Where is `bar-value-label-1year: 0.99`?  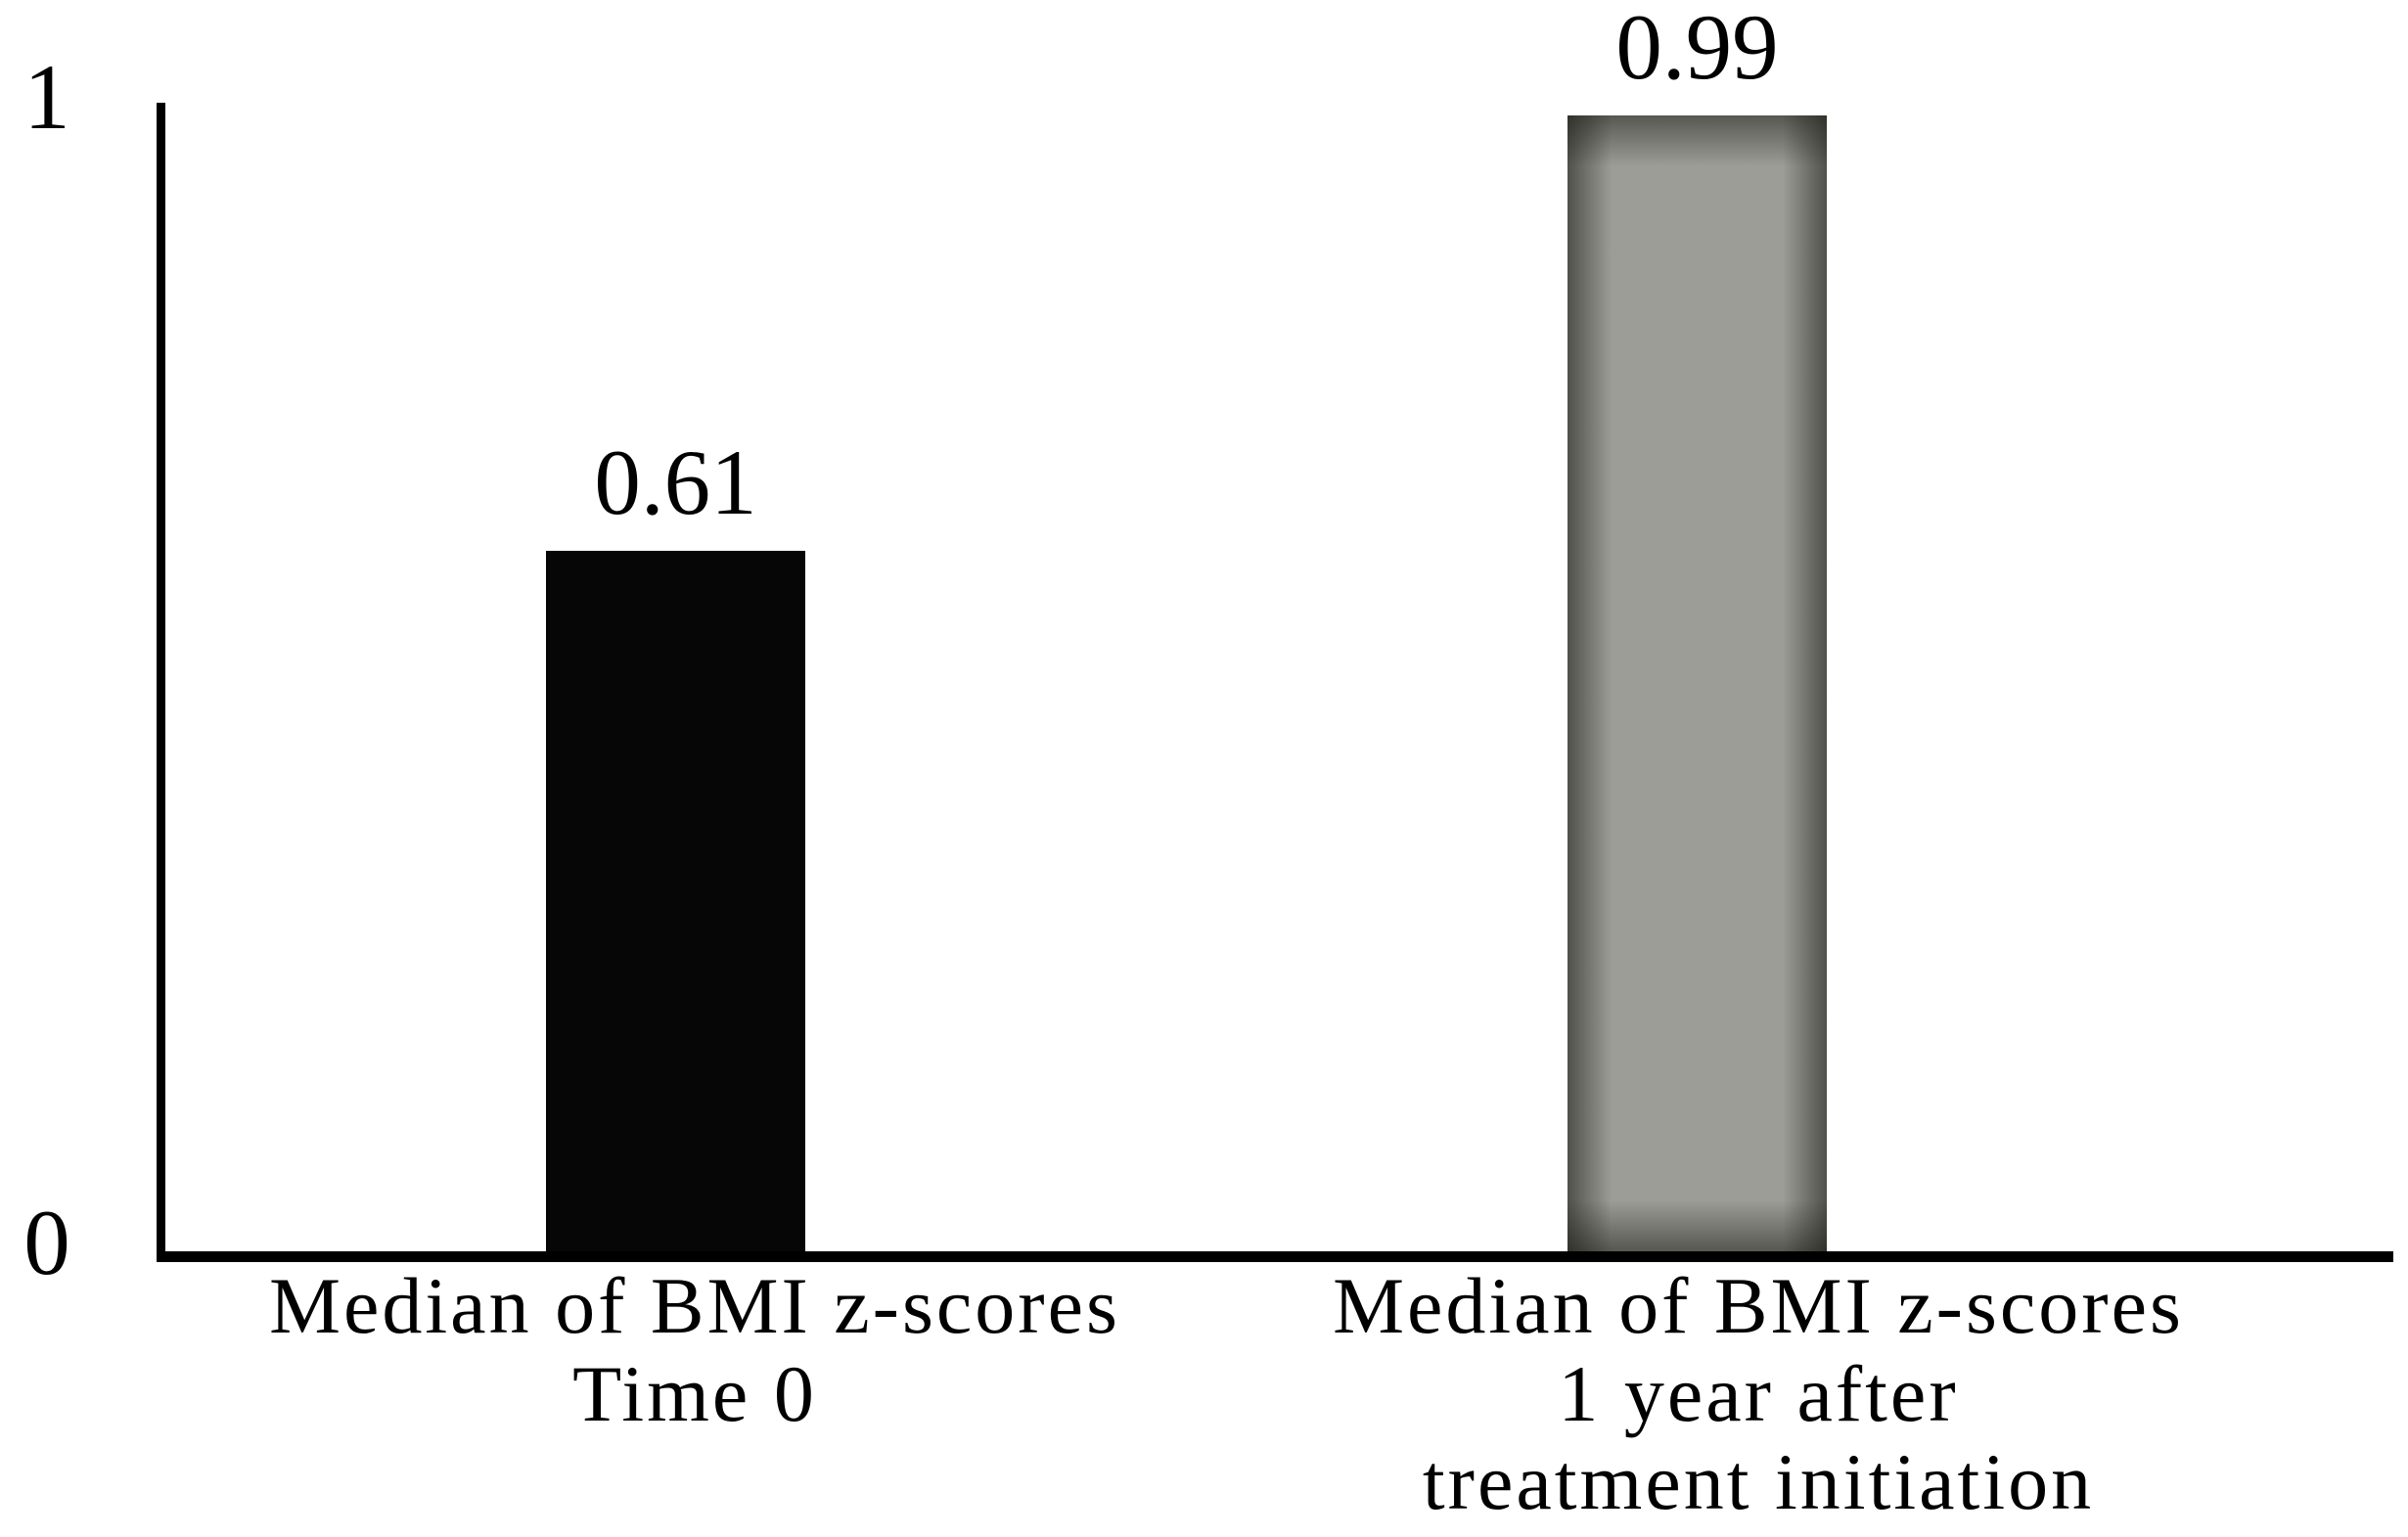 bar-value-label-1year: 0.99 is located at coordinates (1697, 49).